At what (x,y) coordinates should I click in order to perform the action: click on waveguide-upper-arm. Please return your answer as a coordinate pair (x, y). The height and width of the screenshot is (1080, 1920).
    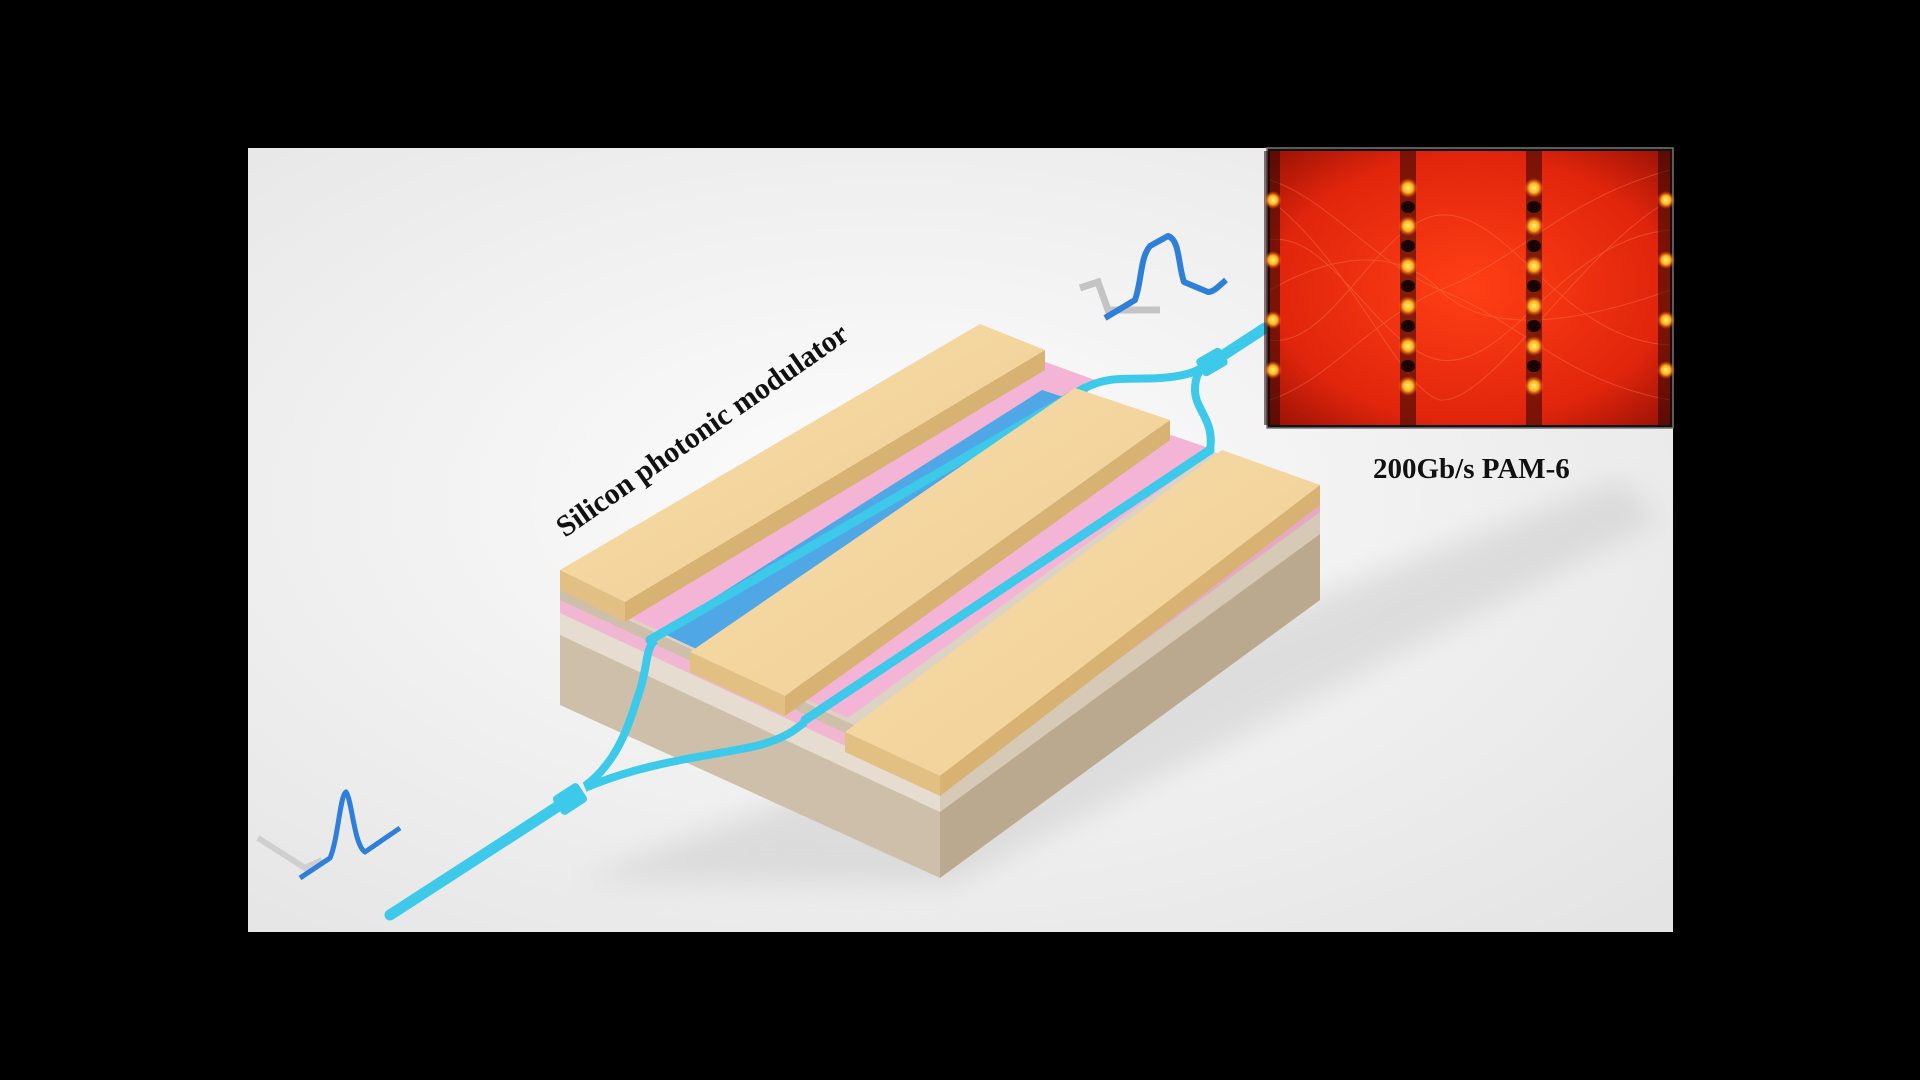
    Looking at the image, I should click on (867, 514).